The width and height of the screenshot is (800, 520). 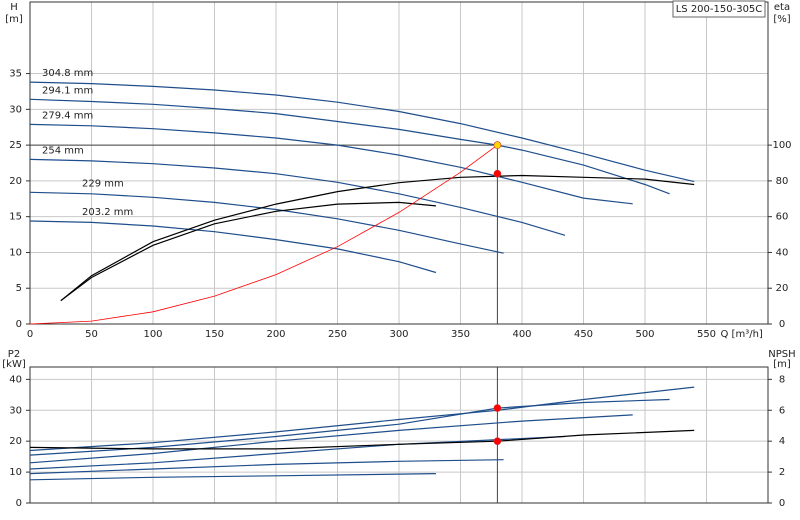 I want to click on y2-axis-unit: [m], so click(x=782, y=364).